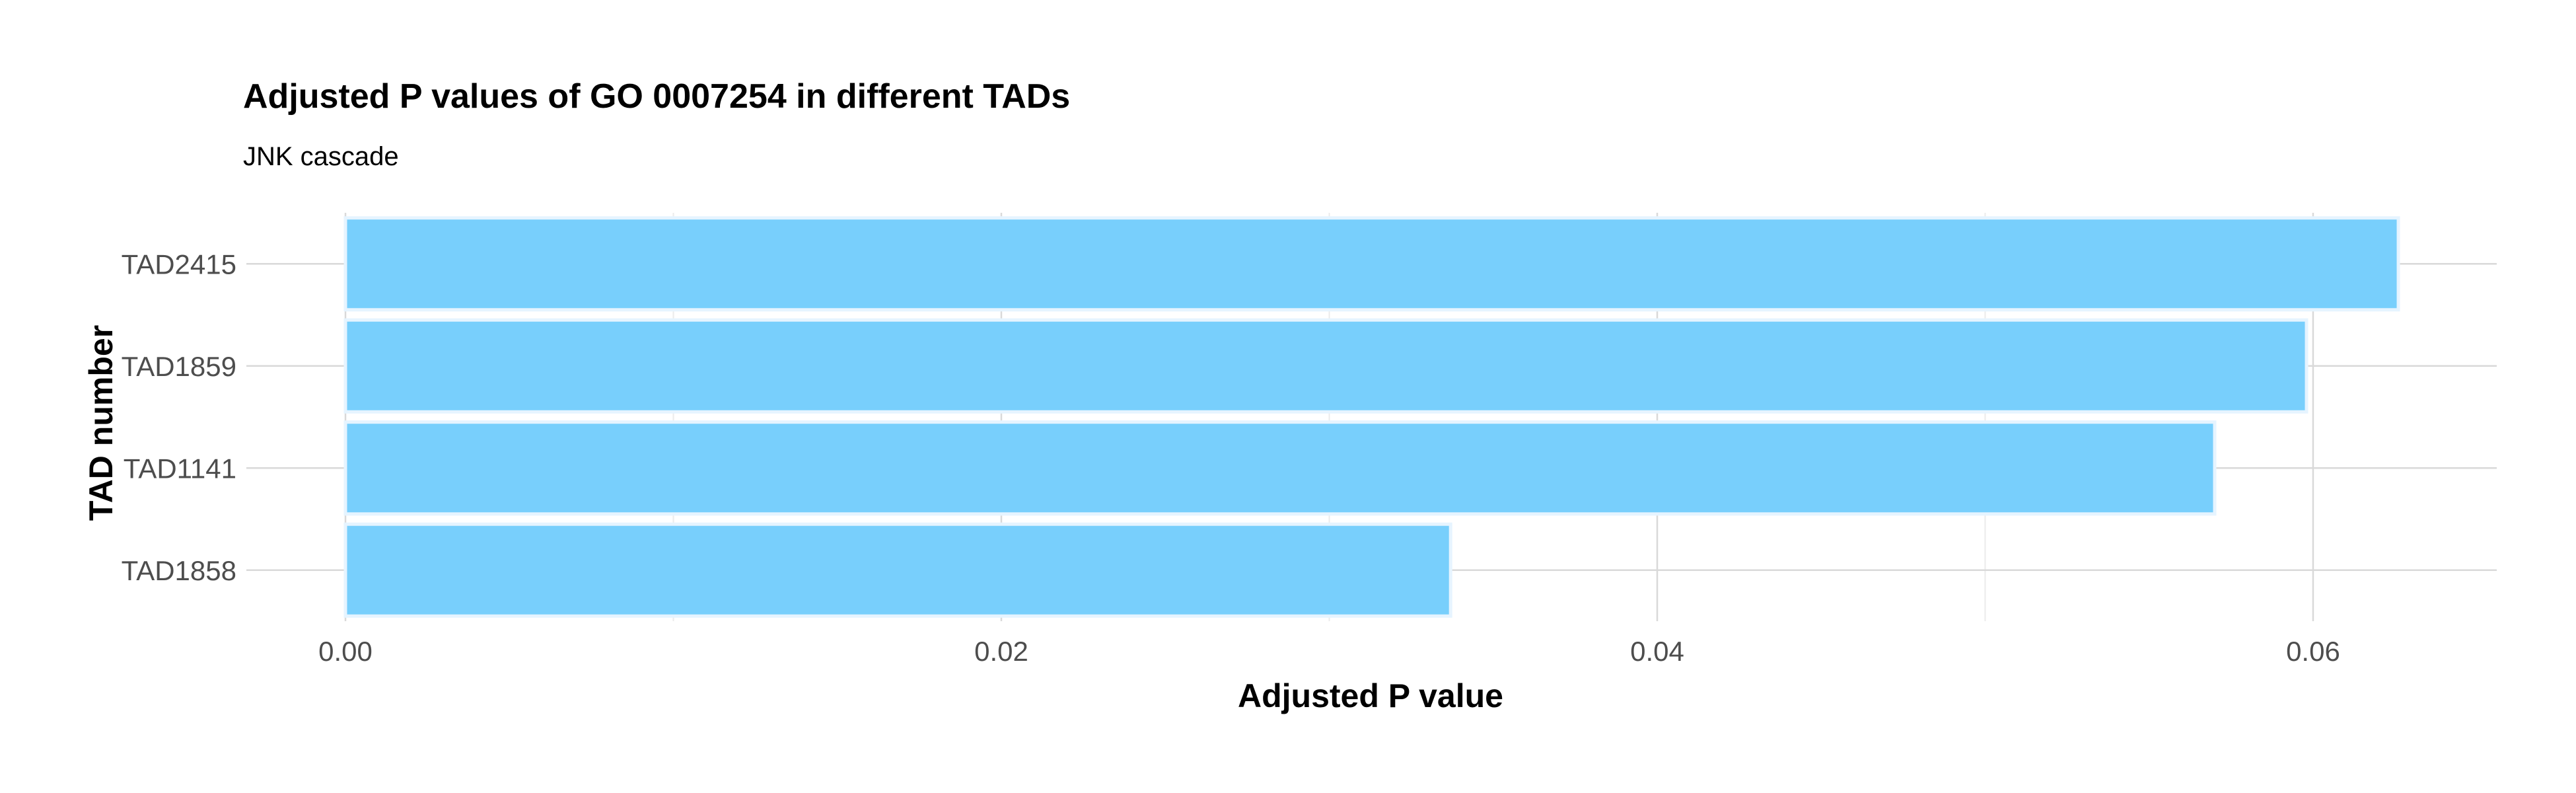 Image resolution: width=2576 pixels, height=793 pixels. I want to click on bar-tad1859, so click(1325, 366).